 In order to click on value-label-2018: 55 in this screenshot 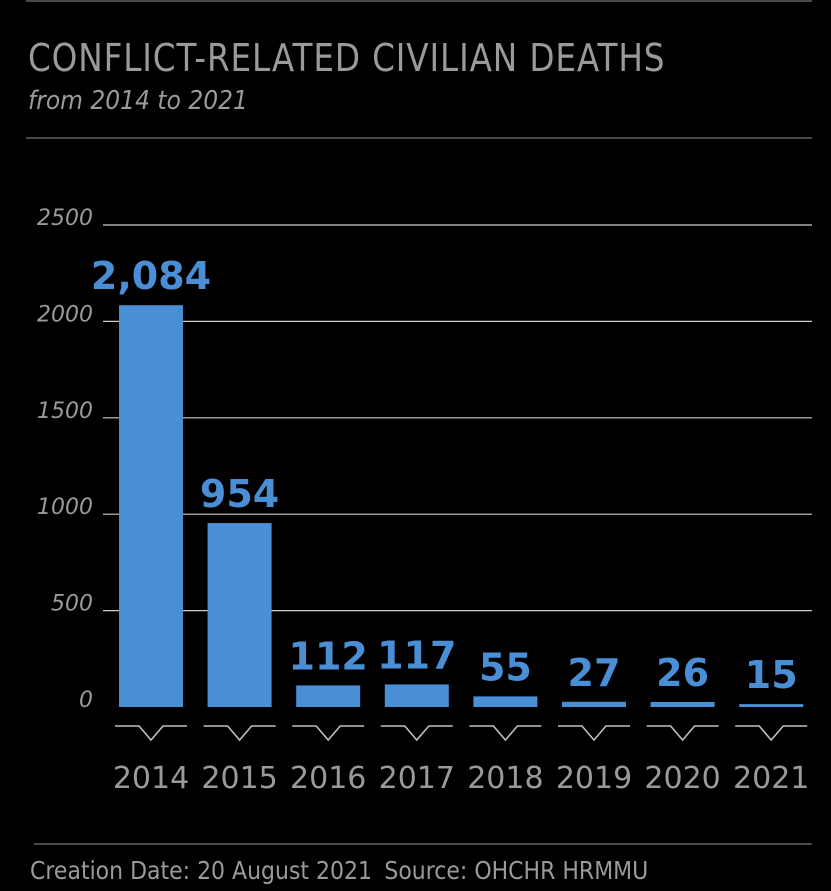, I will do `click(505, 667)`.